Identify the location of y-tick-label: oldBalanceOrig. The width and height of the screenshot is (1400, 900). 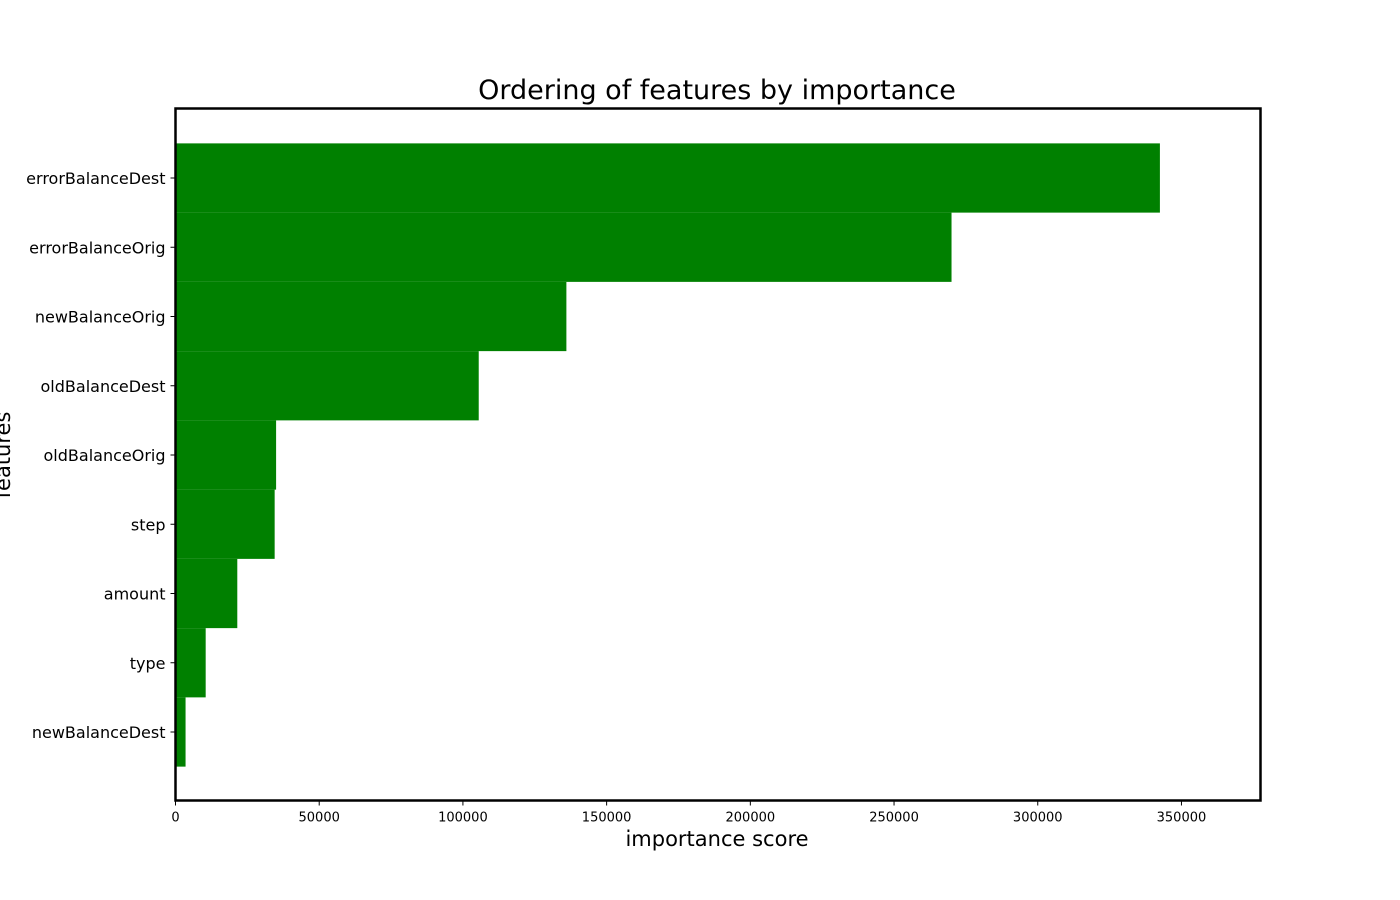
(105, 455).